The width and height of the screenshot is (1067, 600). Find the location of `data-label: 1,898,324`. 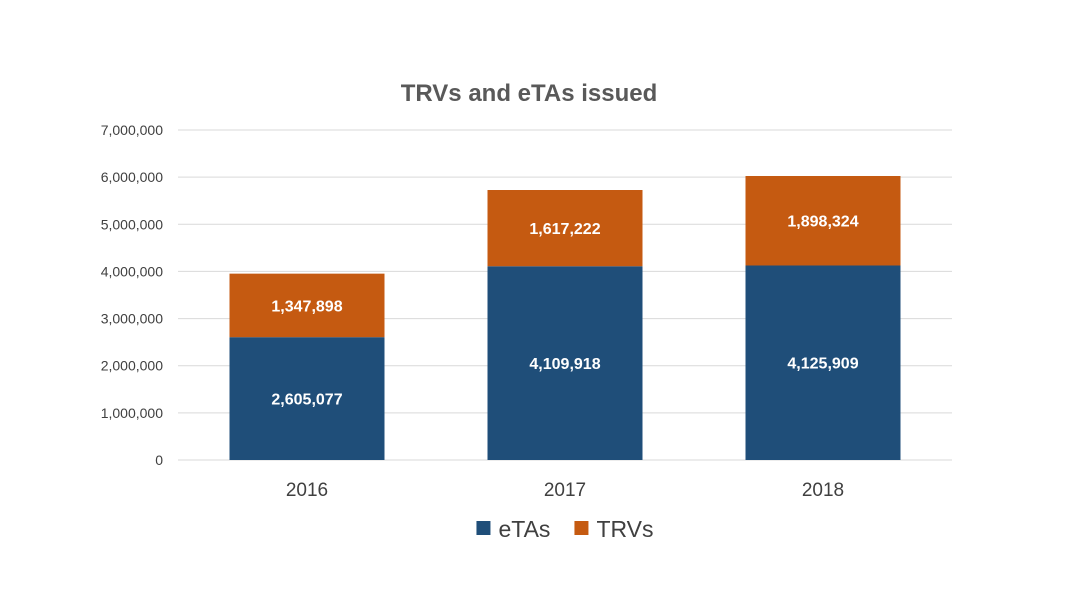

data-label: 1,898,324 is located at coordinates (822, 222).